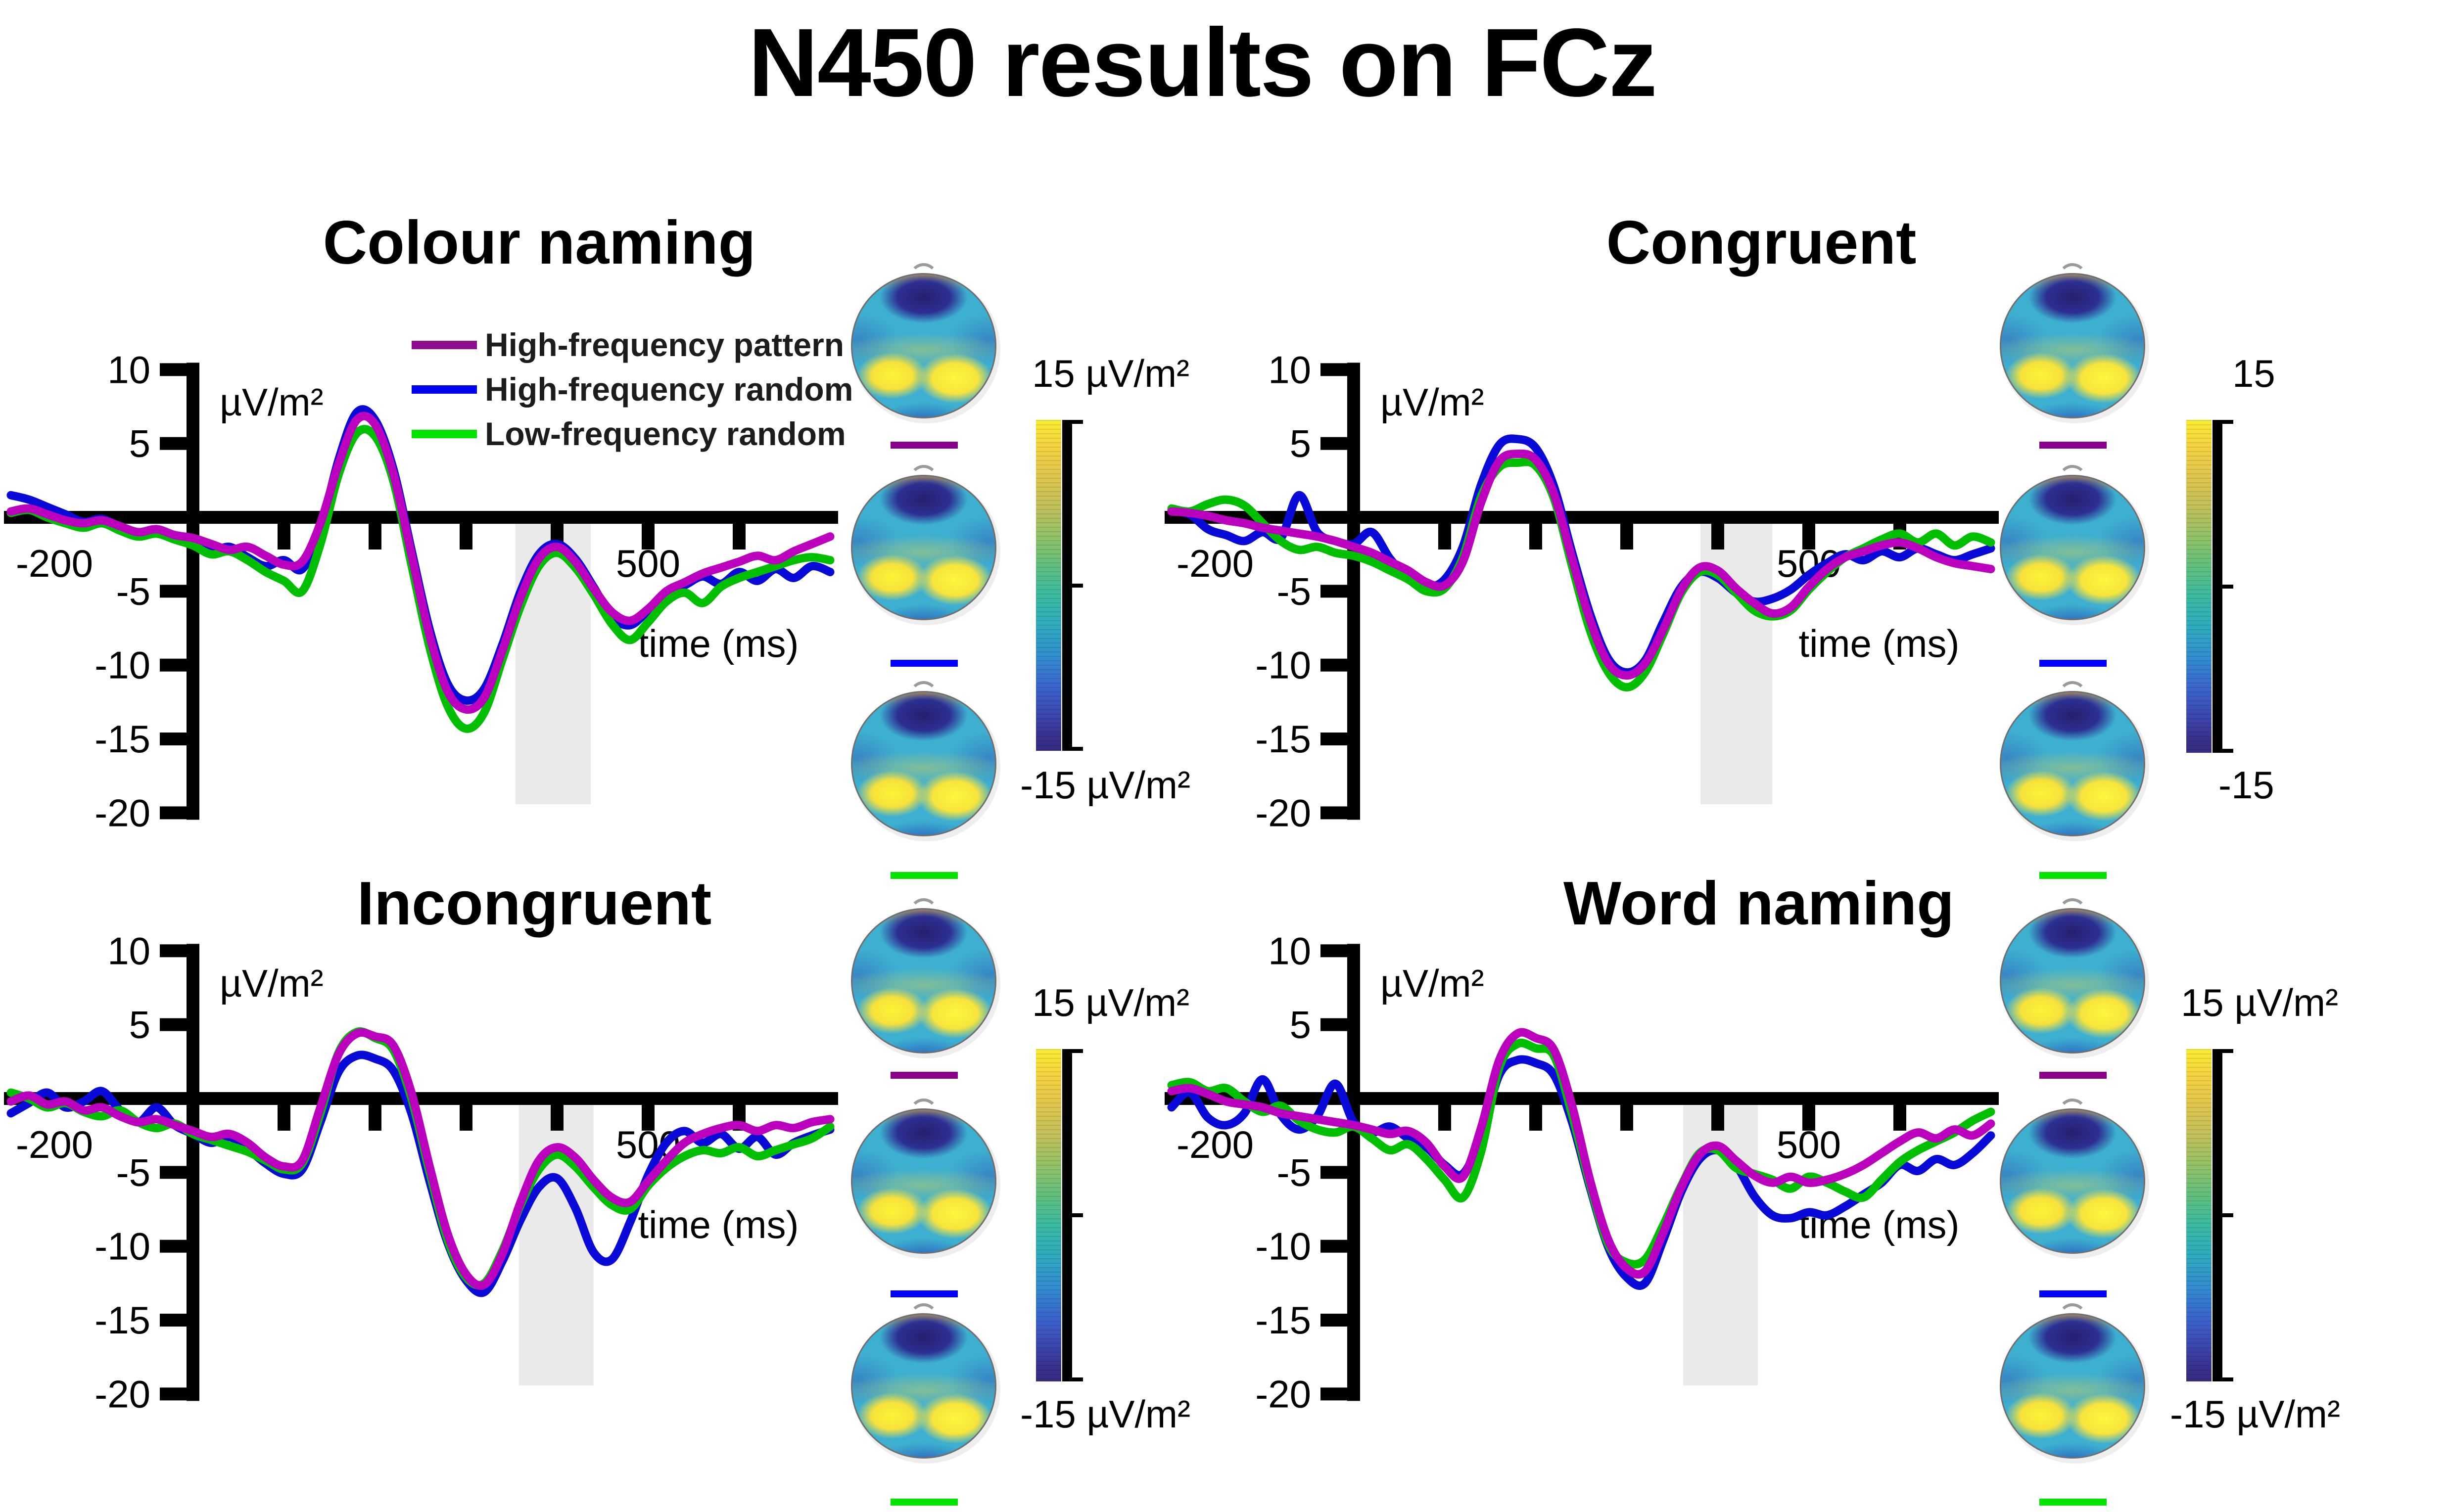  What do you see at coordinates (923, 1386) in the screenshot?
I see `topo-map-incongruent-low-frequency-random` at bounding box center [923, 1386].